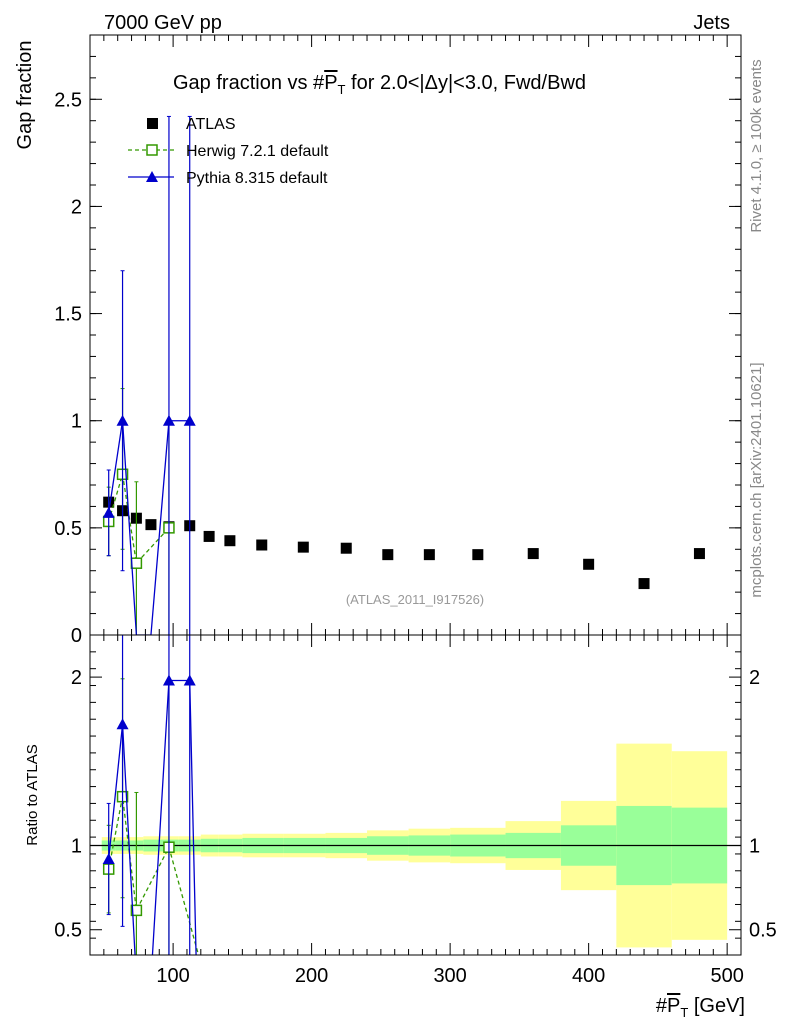  What do you see at coordinates (415, 599) in the screenshot?
I see `analysis-label: (ATLAS_2011_I917526)` at bounding box center [415, 599].